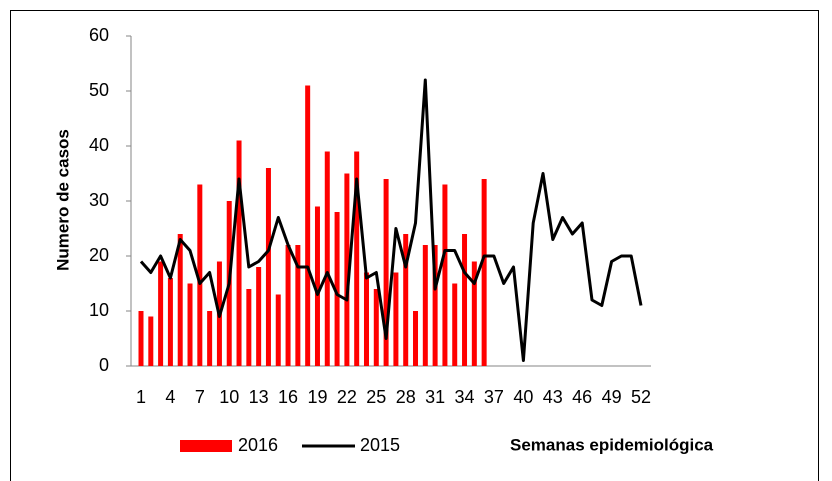 The height and width of the screenshot is (481, 832). Describe the element at coordinates (104, 365) in the screenshot. I see `y-tick-label: 0` at that location.